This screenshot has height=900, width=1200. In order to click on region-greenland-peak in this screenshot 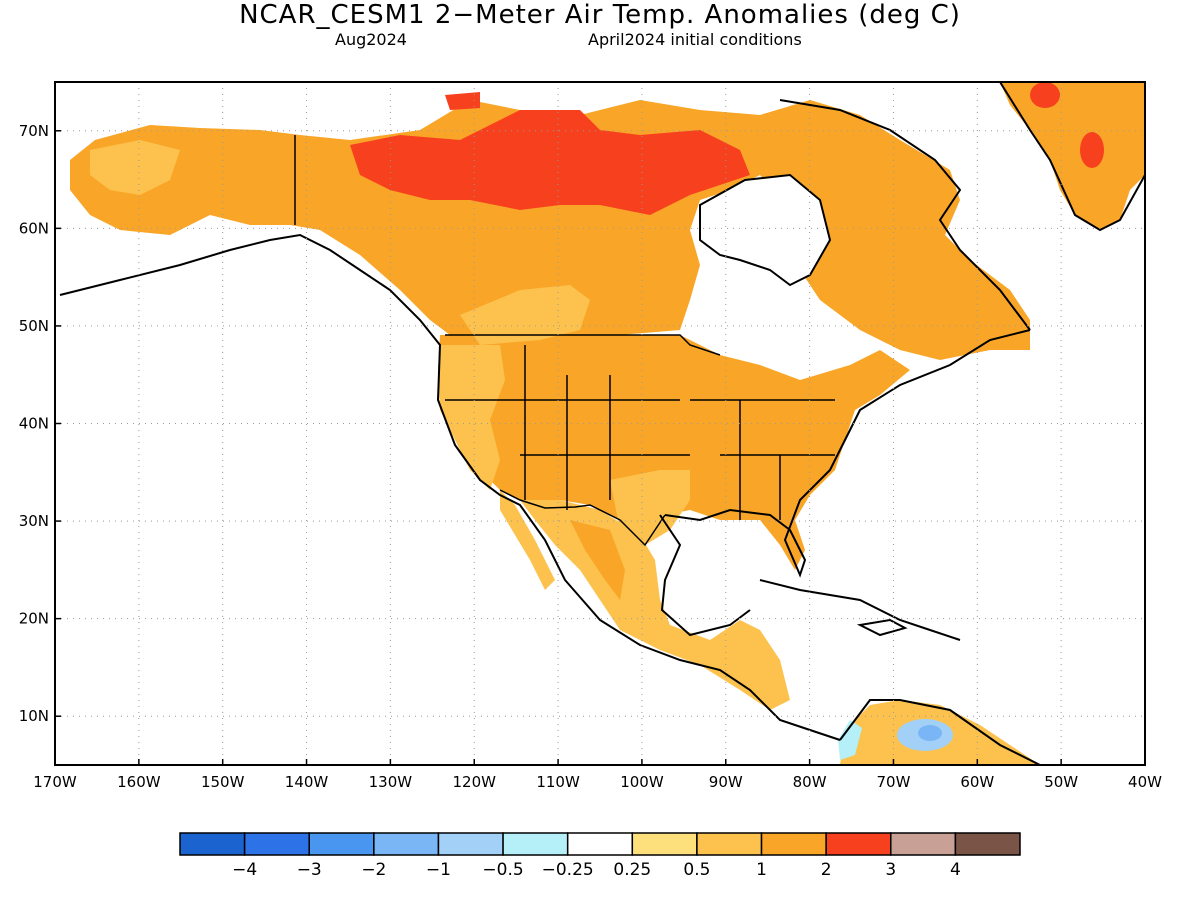, I will do `click(1092, 150)`.